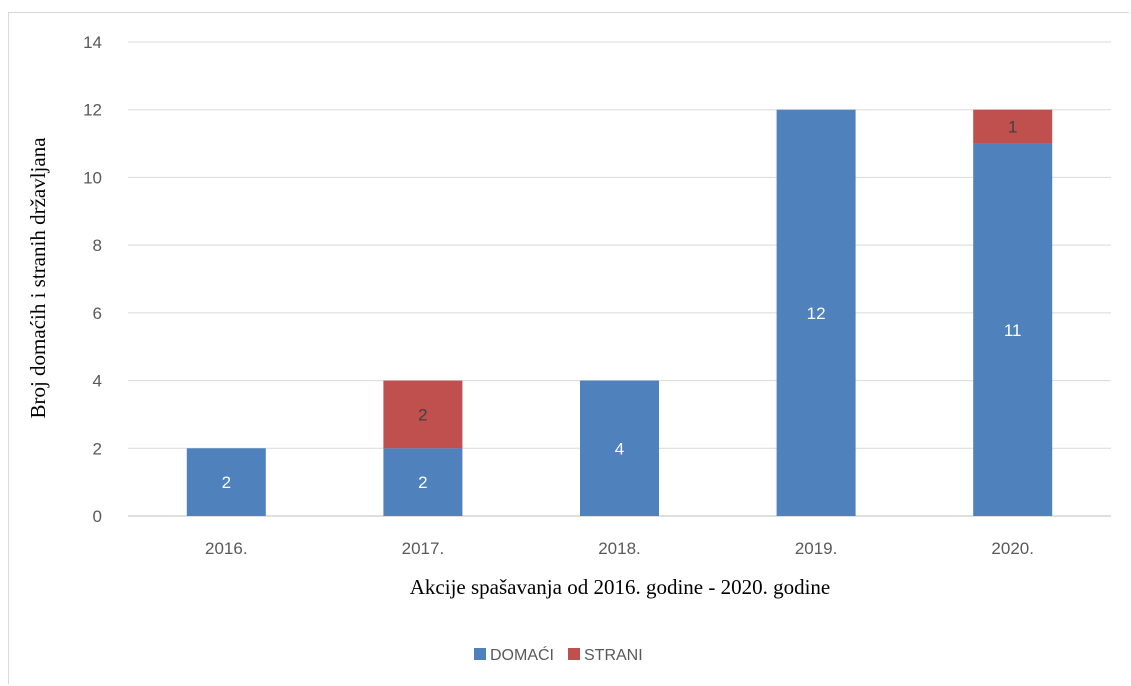 The image size is (1131, 686). I want to click on y-tick-label: 6, so click(97, 313).